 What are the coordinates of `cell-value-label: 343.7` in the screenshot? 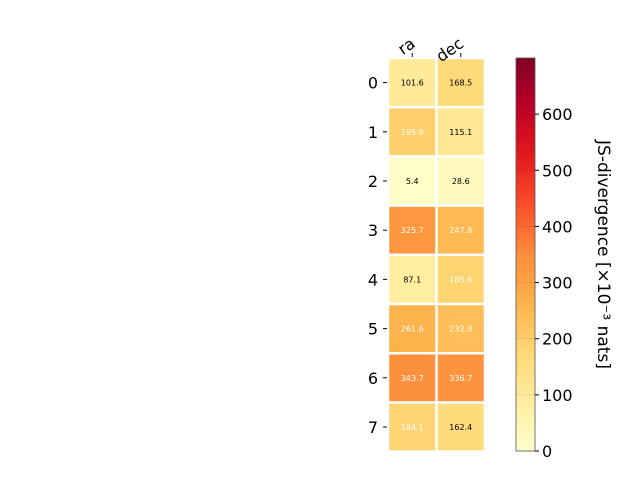 It's located at (412, 378).